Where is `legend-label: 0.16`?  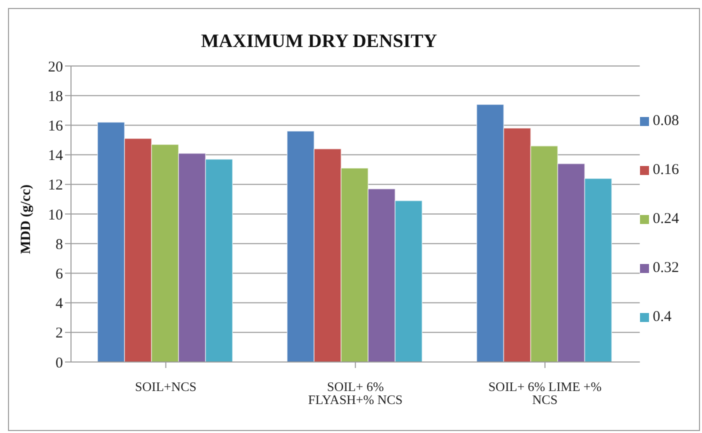
legend-label: 0.16 is located at coordinates (665, 170).